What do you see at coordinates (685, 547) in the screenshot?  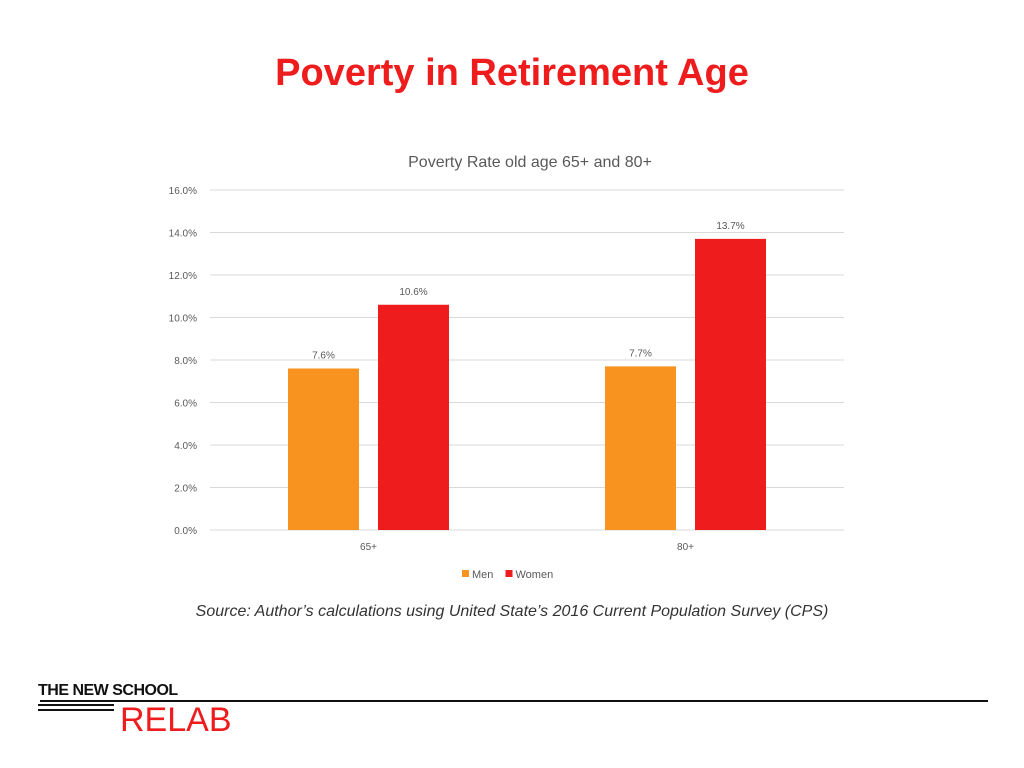 I see `x-tick-label: 80+` at bounding box center [685, 547].